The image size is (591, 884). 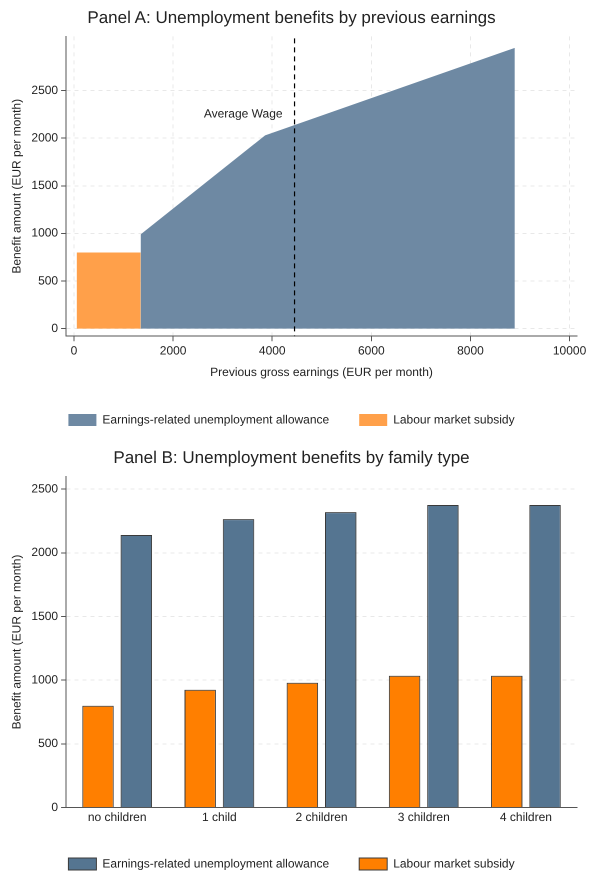 I want to click on x-tick-label: 6000, so click(x=372, y=351).